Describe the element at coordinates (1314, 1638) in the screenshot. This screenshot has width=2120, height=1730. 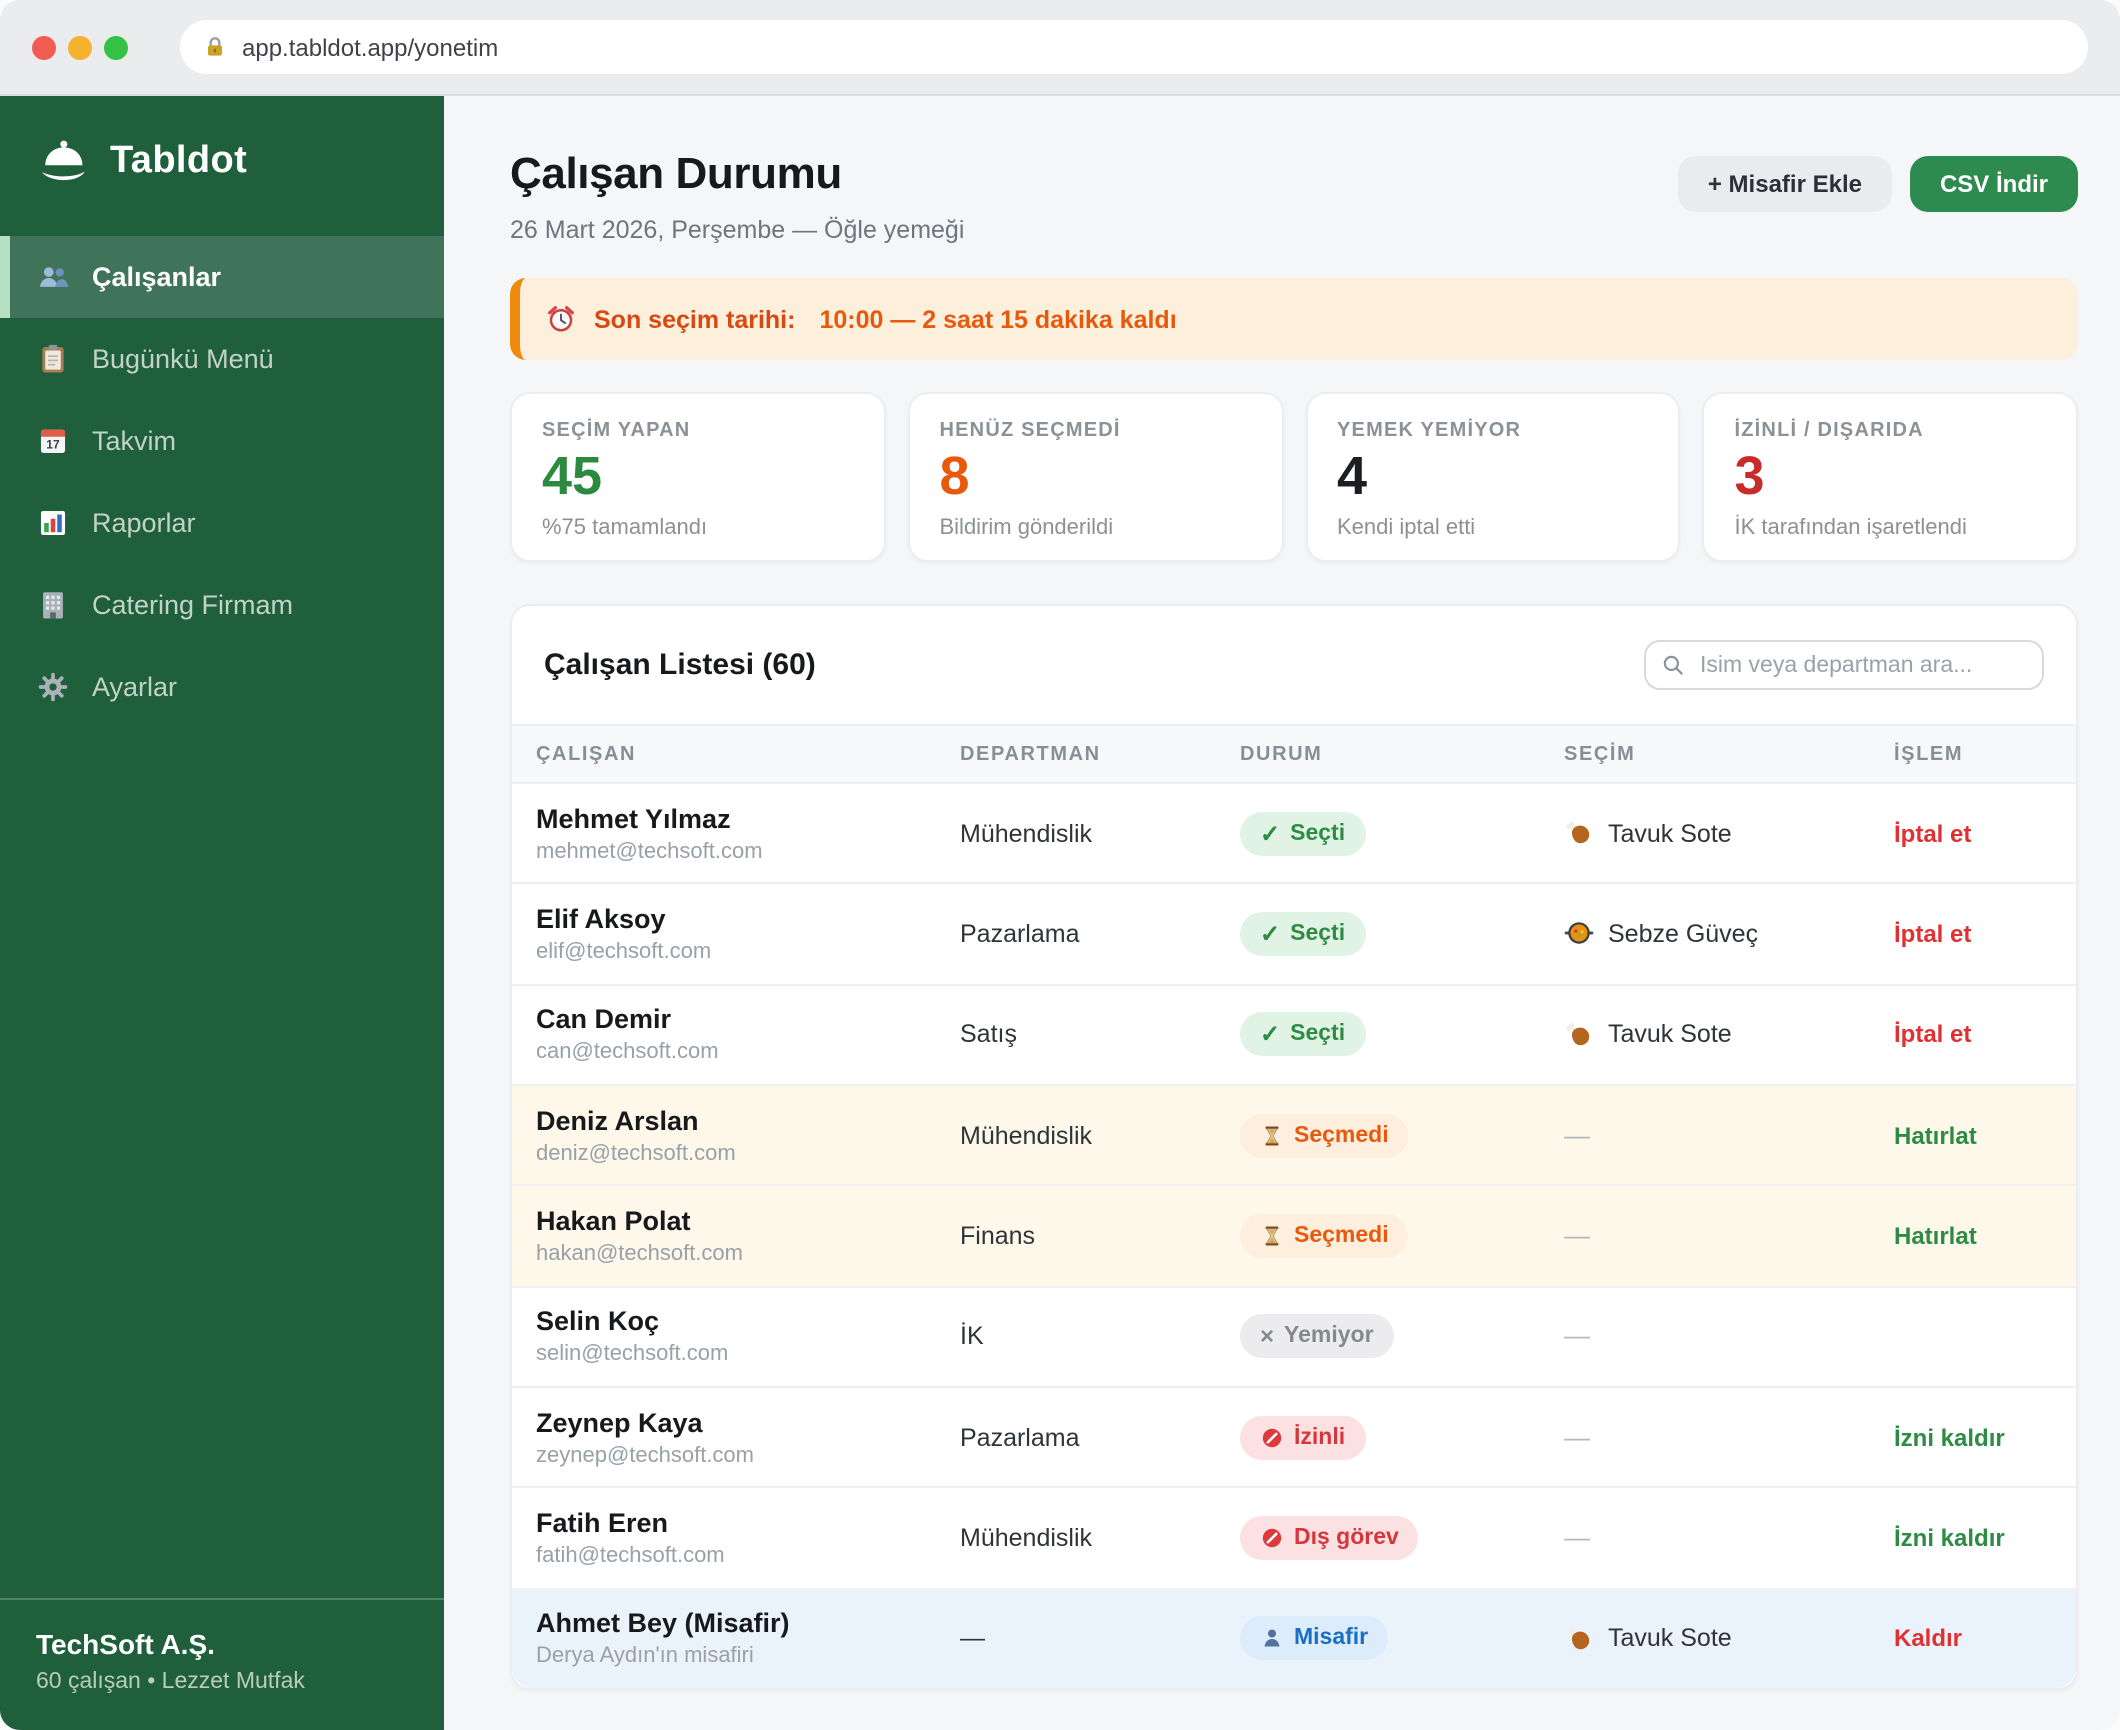
I see `status-badge: Misafir` at that location.